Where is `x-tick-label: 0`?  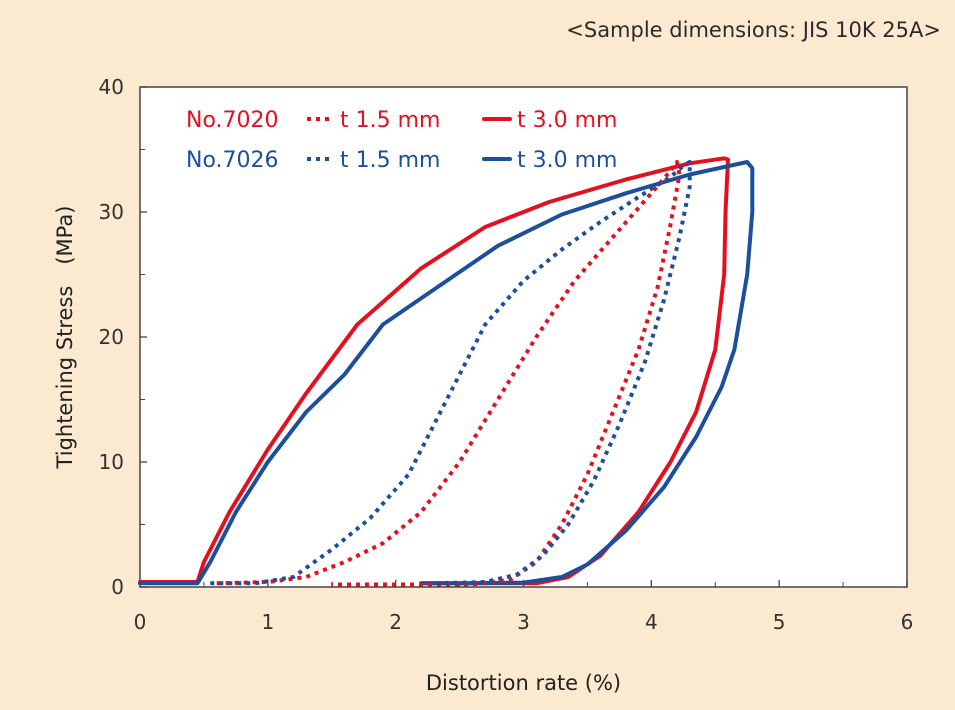 x-tick-label: 0 is located at coordinates (140, 622).